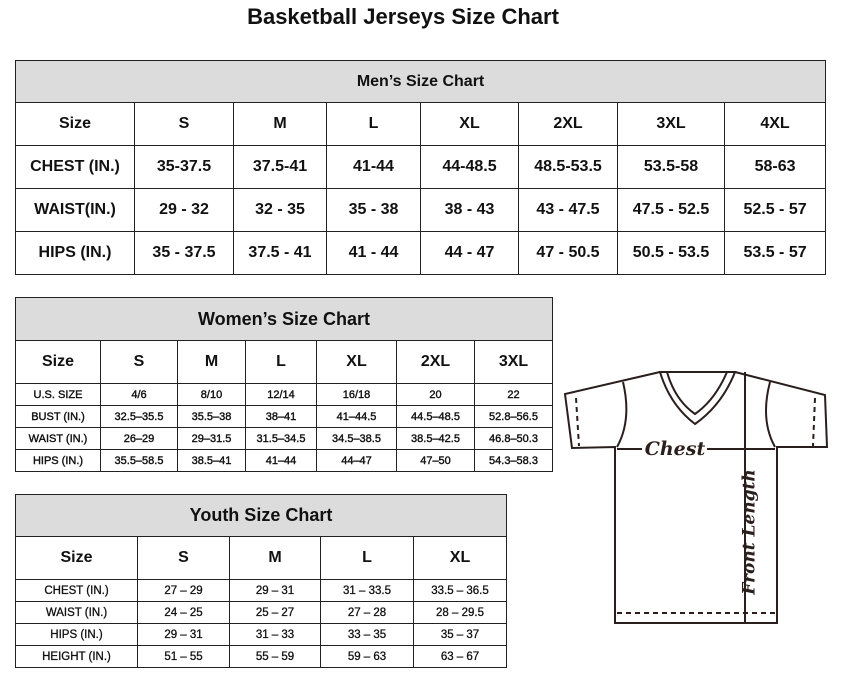 The height and width of the screenshot is (679, 843). Describe the element at coordinates (513, 460) in the screenshot. I see `table-cell: 54.3–58.3` at that location.